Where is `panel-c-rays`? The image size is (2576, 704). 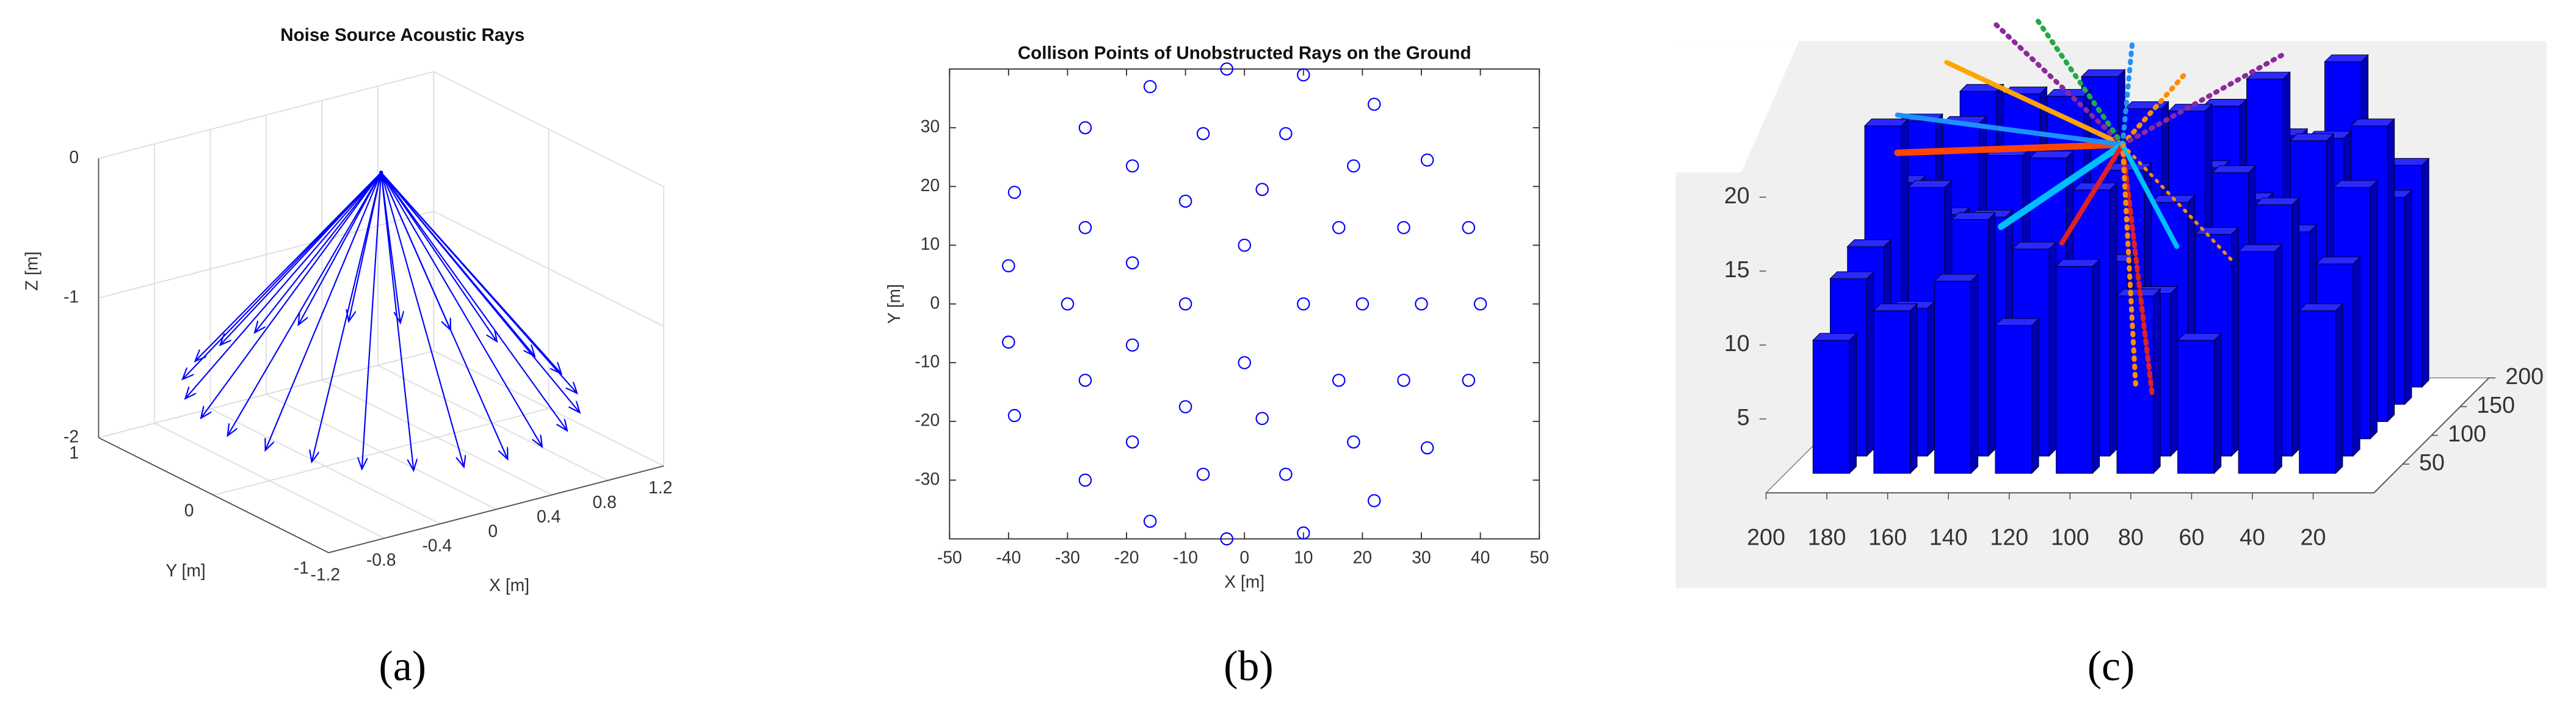 panel-c-rays is located at coordinates (2090, 207).